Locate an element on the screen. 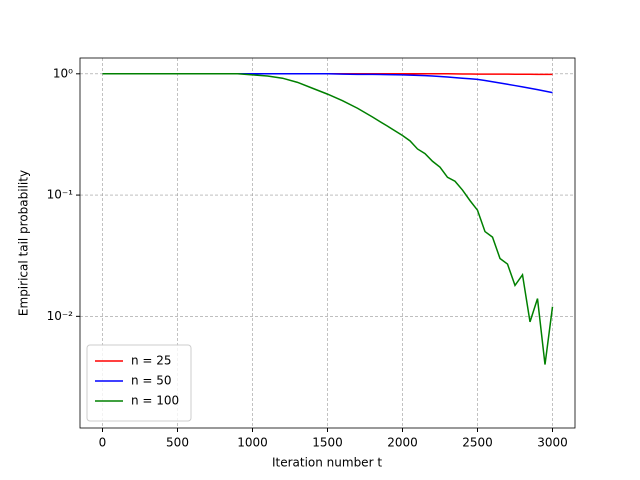  y-tick-label: 10⁻² is located at coordinates (60, 316).